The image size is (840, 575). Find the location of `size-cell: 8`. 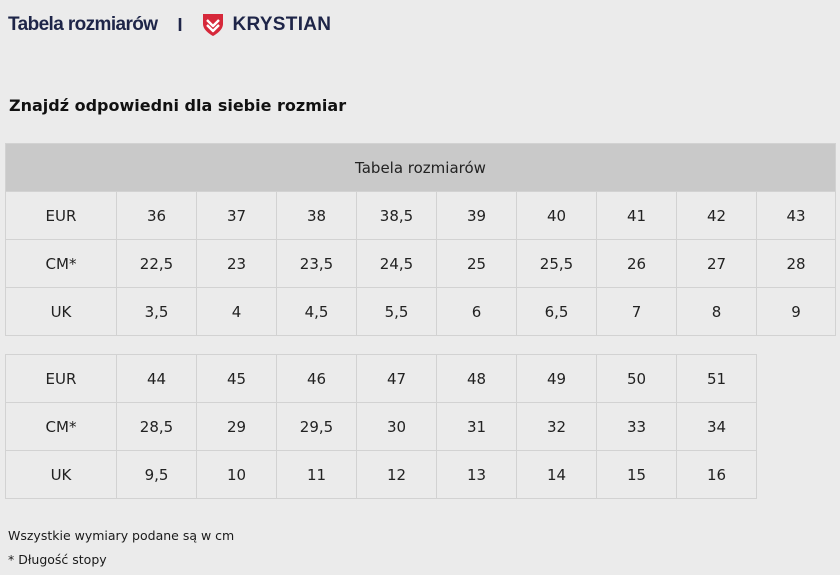

size-cell: 8 is located at coordinates (716, 311).